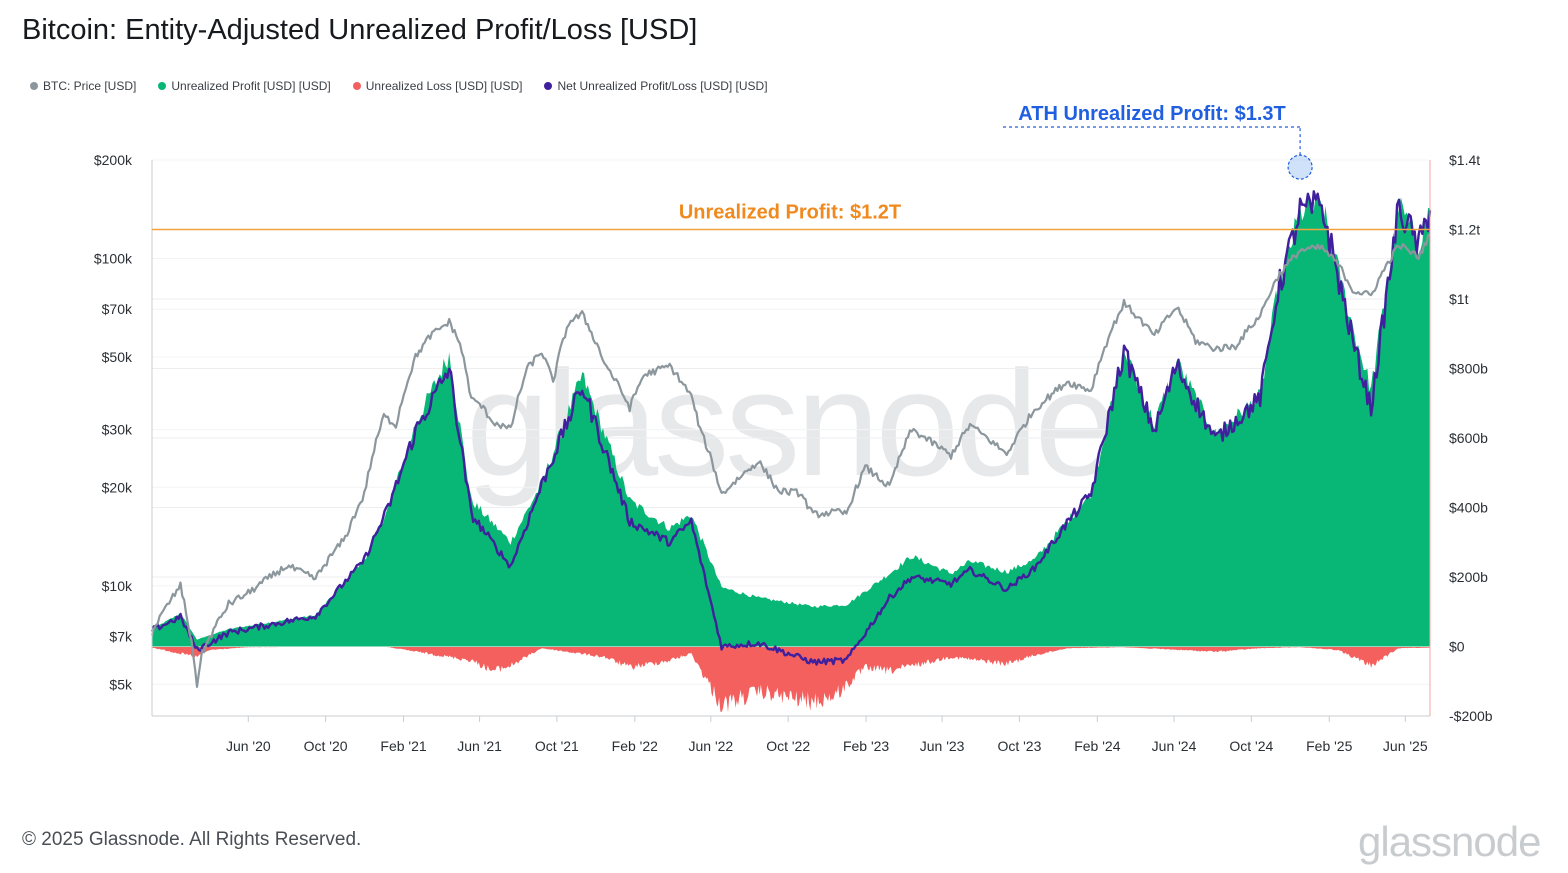 This screenshot has height=873, width=1568. I want to click on right-tick-label: $600b, so click(1468, 438).